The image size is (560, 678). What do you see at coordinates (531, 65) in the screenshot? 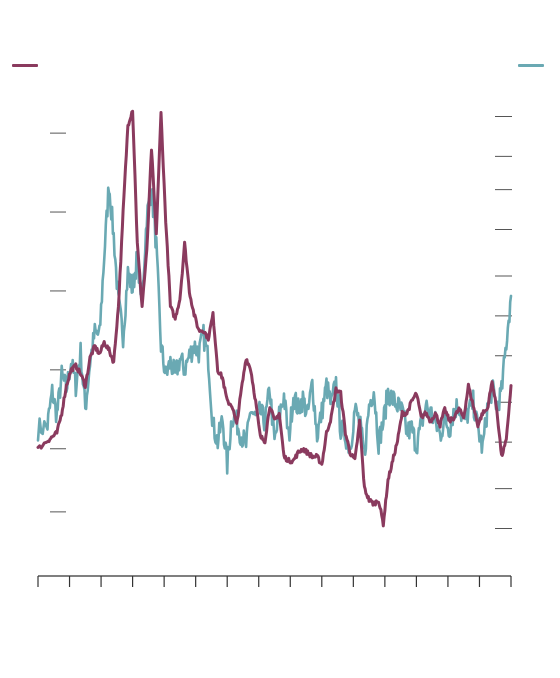
I see `legend-swatch-right-series` at bounding box center [531, 65].